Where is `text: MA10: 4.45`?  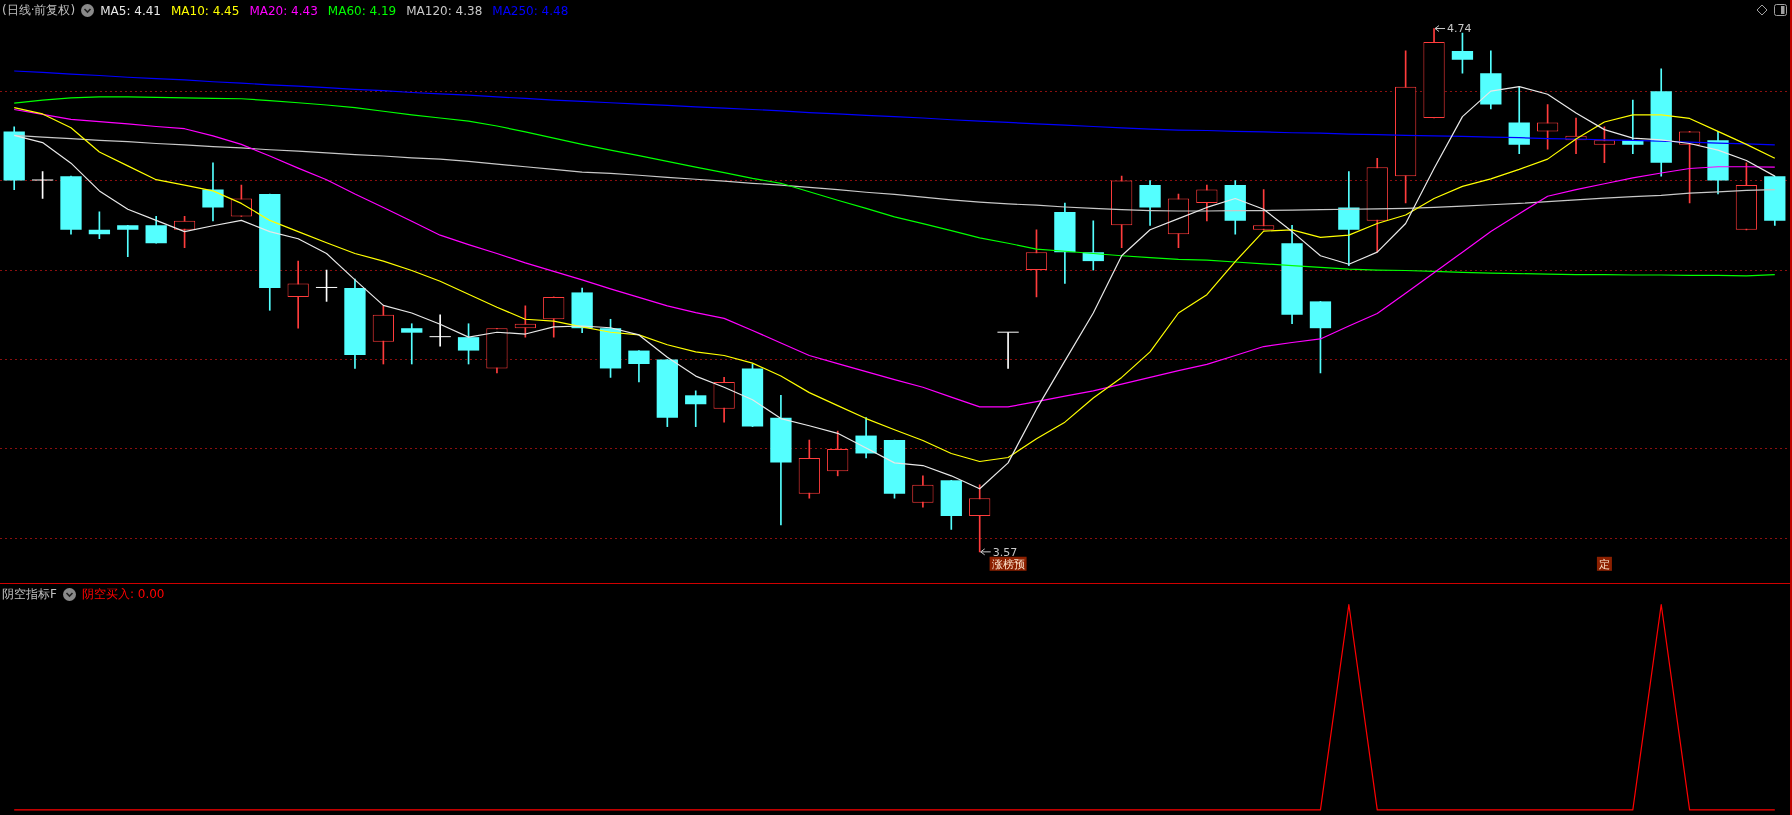
text: MA10: 4.45 is located at coordinates (205, 10).